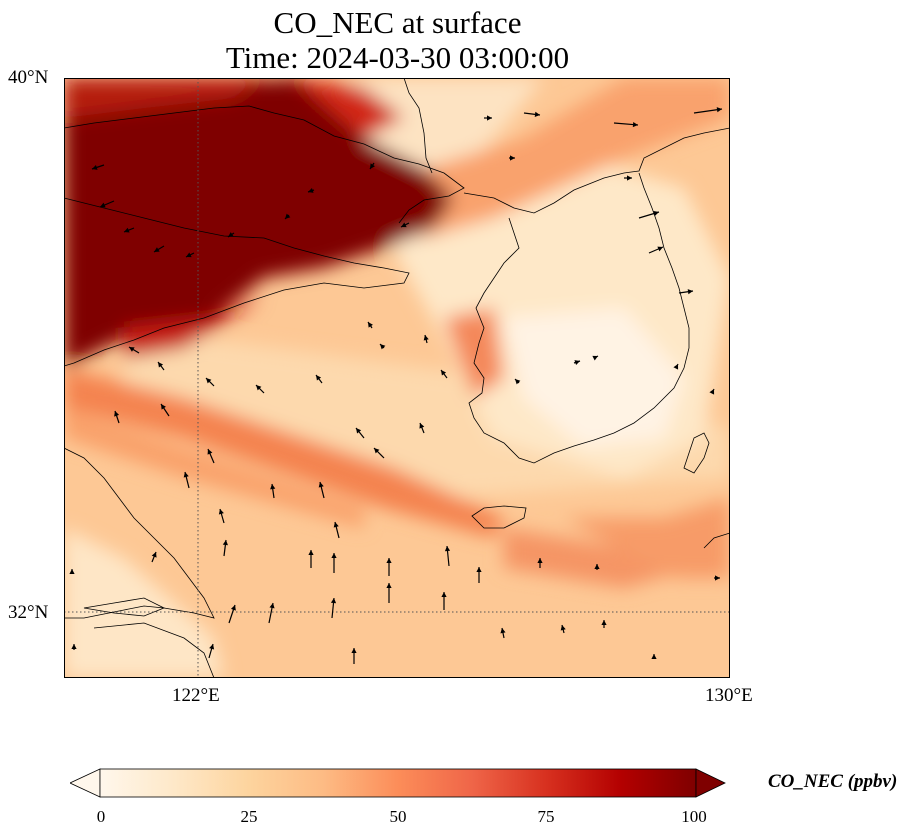 This screenshot has height=836, width=920. Describe the element at coordinates (124, 607) in the screenshot. I see `yangtze-island` at that location.